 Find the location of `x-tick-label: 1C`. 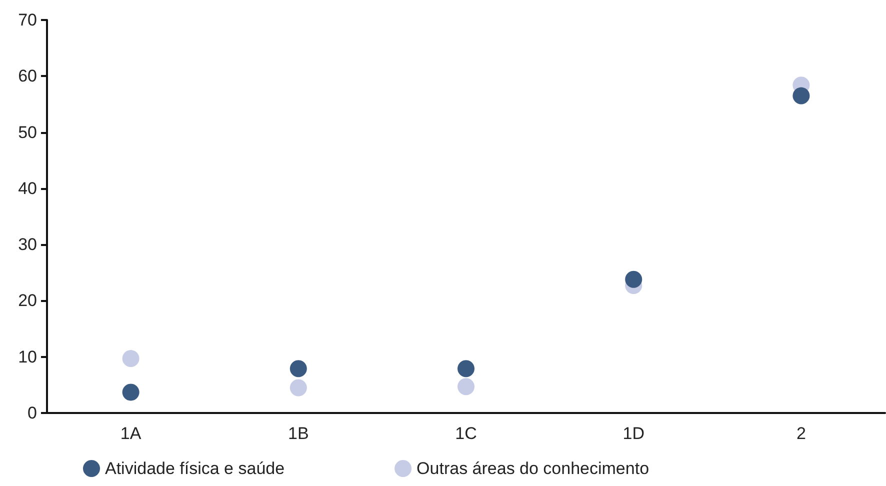

x-tick-label: 1C is located at coordinates (466, 433).